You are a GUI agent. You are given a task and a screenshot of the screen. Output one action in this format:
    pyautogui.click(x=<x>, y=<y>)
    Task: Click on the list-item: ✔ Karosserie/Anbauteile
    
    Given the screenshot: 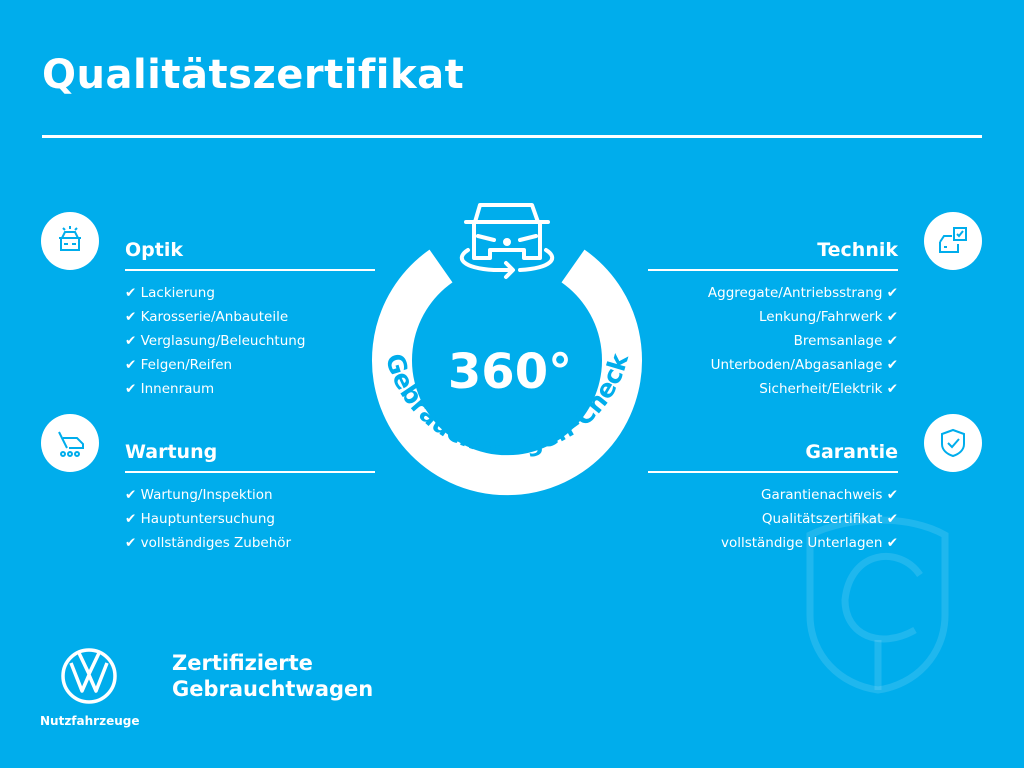 What is the action you would take?
    pyautogui.click(x=207, y=317)
    